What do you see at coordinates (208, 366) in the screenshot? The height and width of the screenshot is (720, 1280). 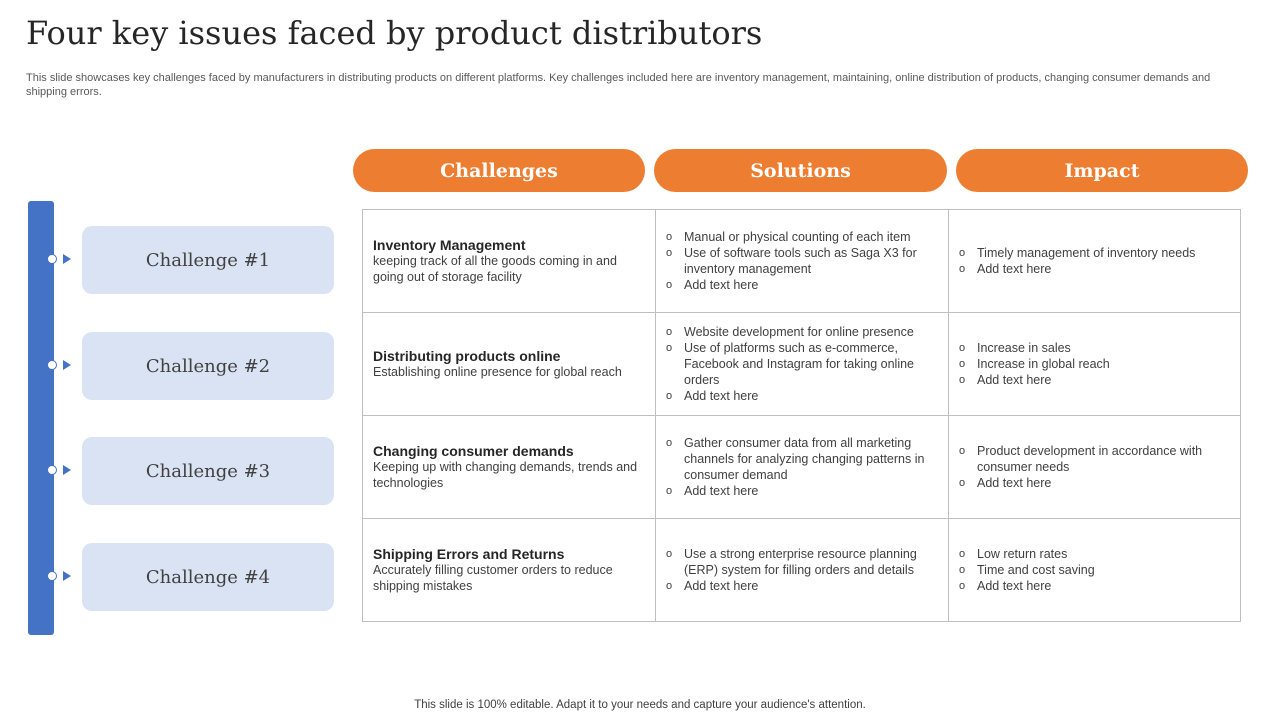 I see `challenge-chip-2: Challenge #2` at bounding box center [208, 366].